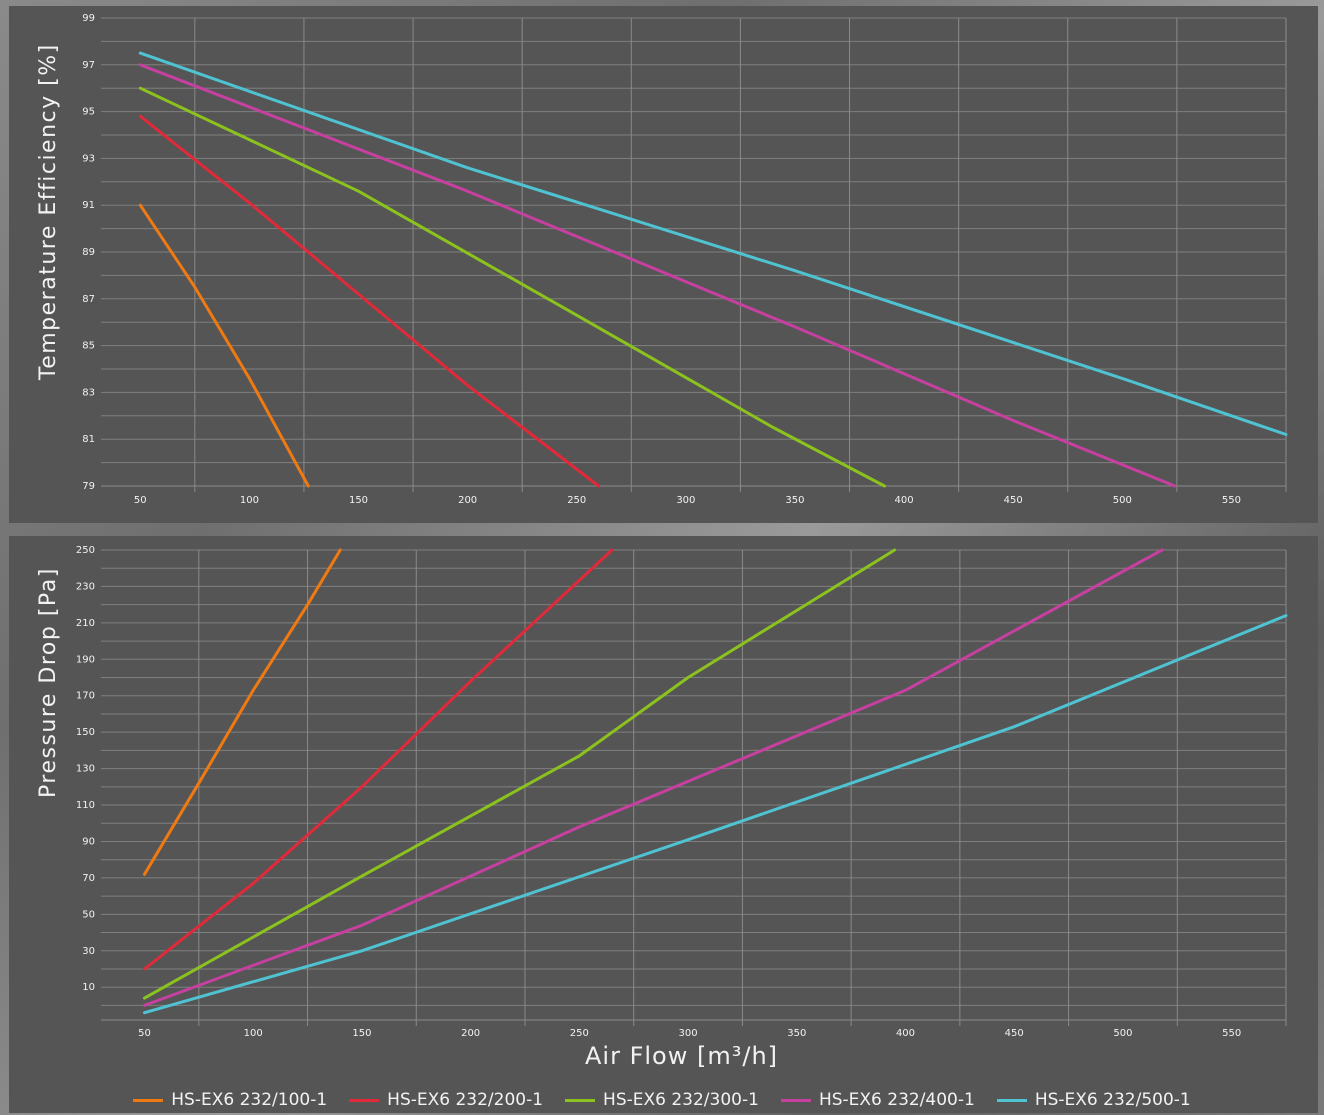  Describe the element at coordinates (85, 732) in the screenshot. I see `y-tick-label: 150` at that location.